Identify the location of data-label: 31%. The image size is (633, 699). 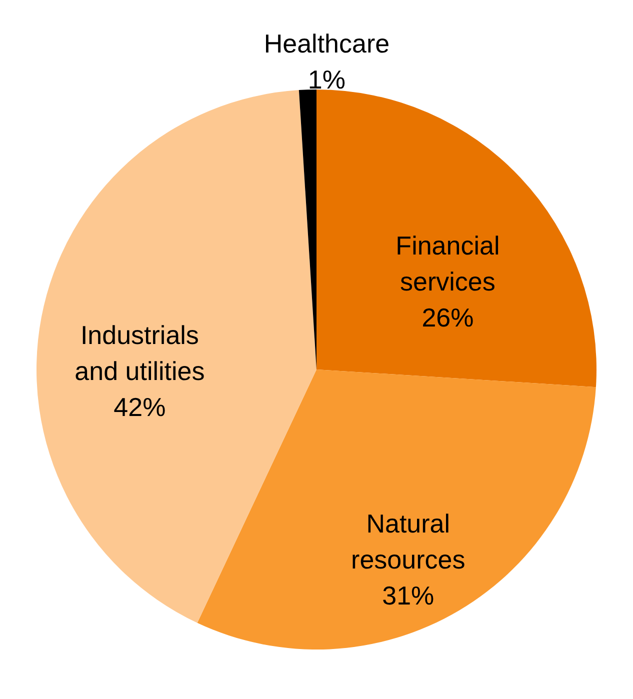
(408, 595).